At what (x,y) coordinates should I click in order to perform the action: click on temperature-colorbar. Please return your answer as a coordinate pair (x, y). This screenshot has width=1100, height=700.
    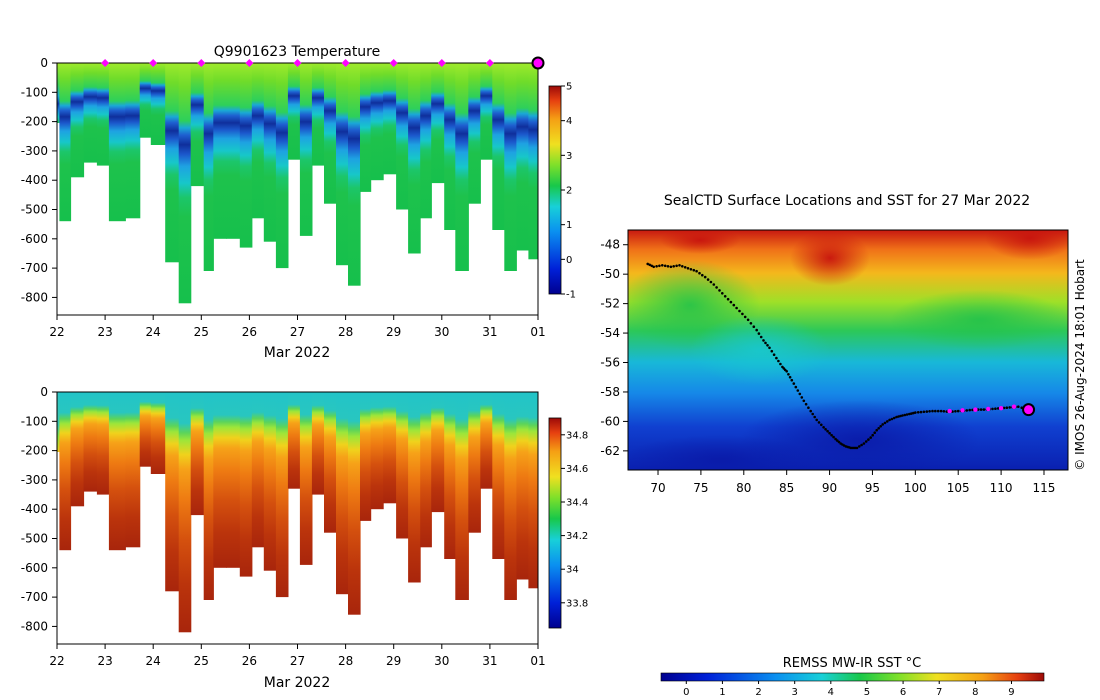
    Looking at the image, I should click on (555, 190).